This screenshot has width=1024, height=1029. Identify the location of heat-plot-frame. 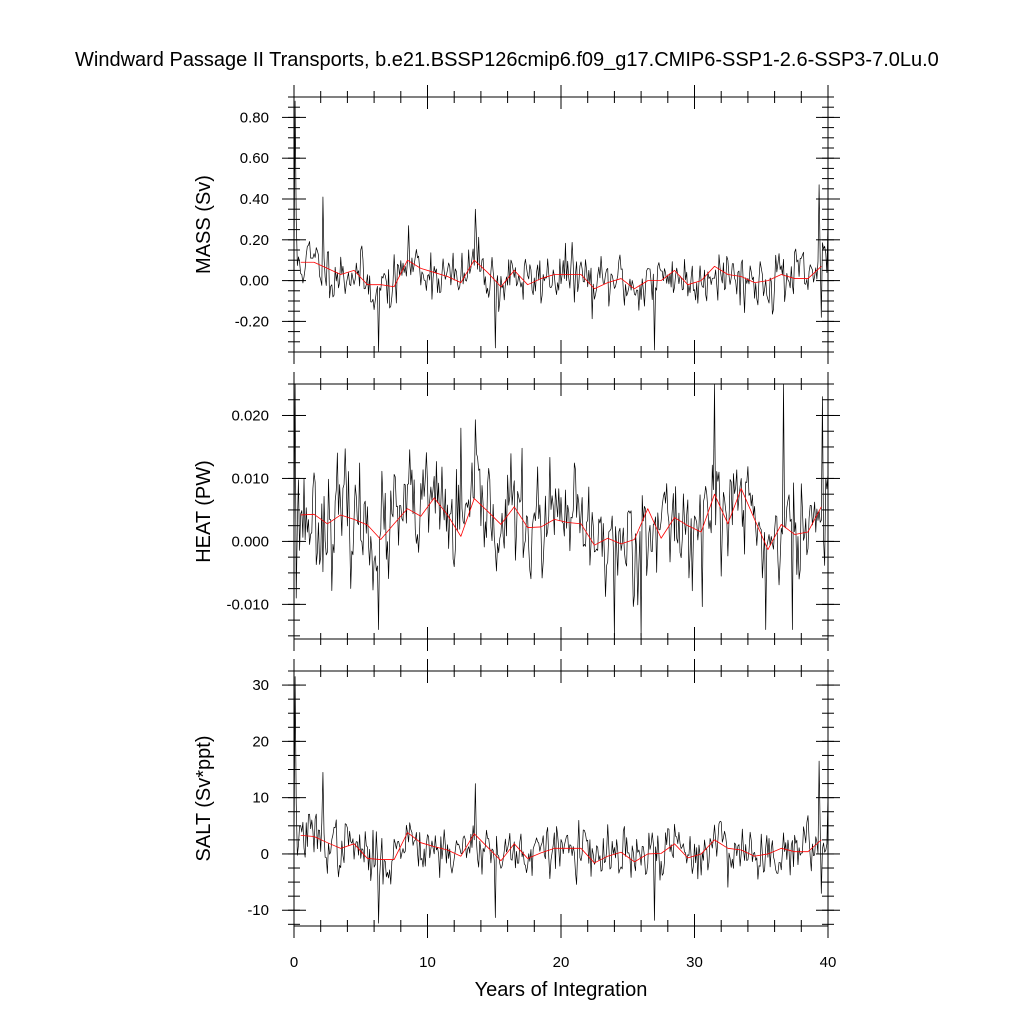
(561, 511).